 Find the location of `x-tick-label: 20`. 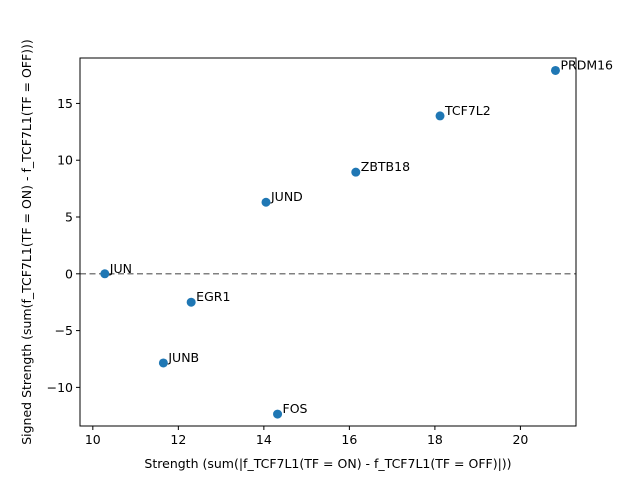

x-tick-label: 20 is located at coordinates (520, 439).